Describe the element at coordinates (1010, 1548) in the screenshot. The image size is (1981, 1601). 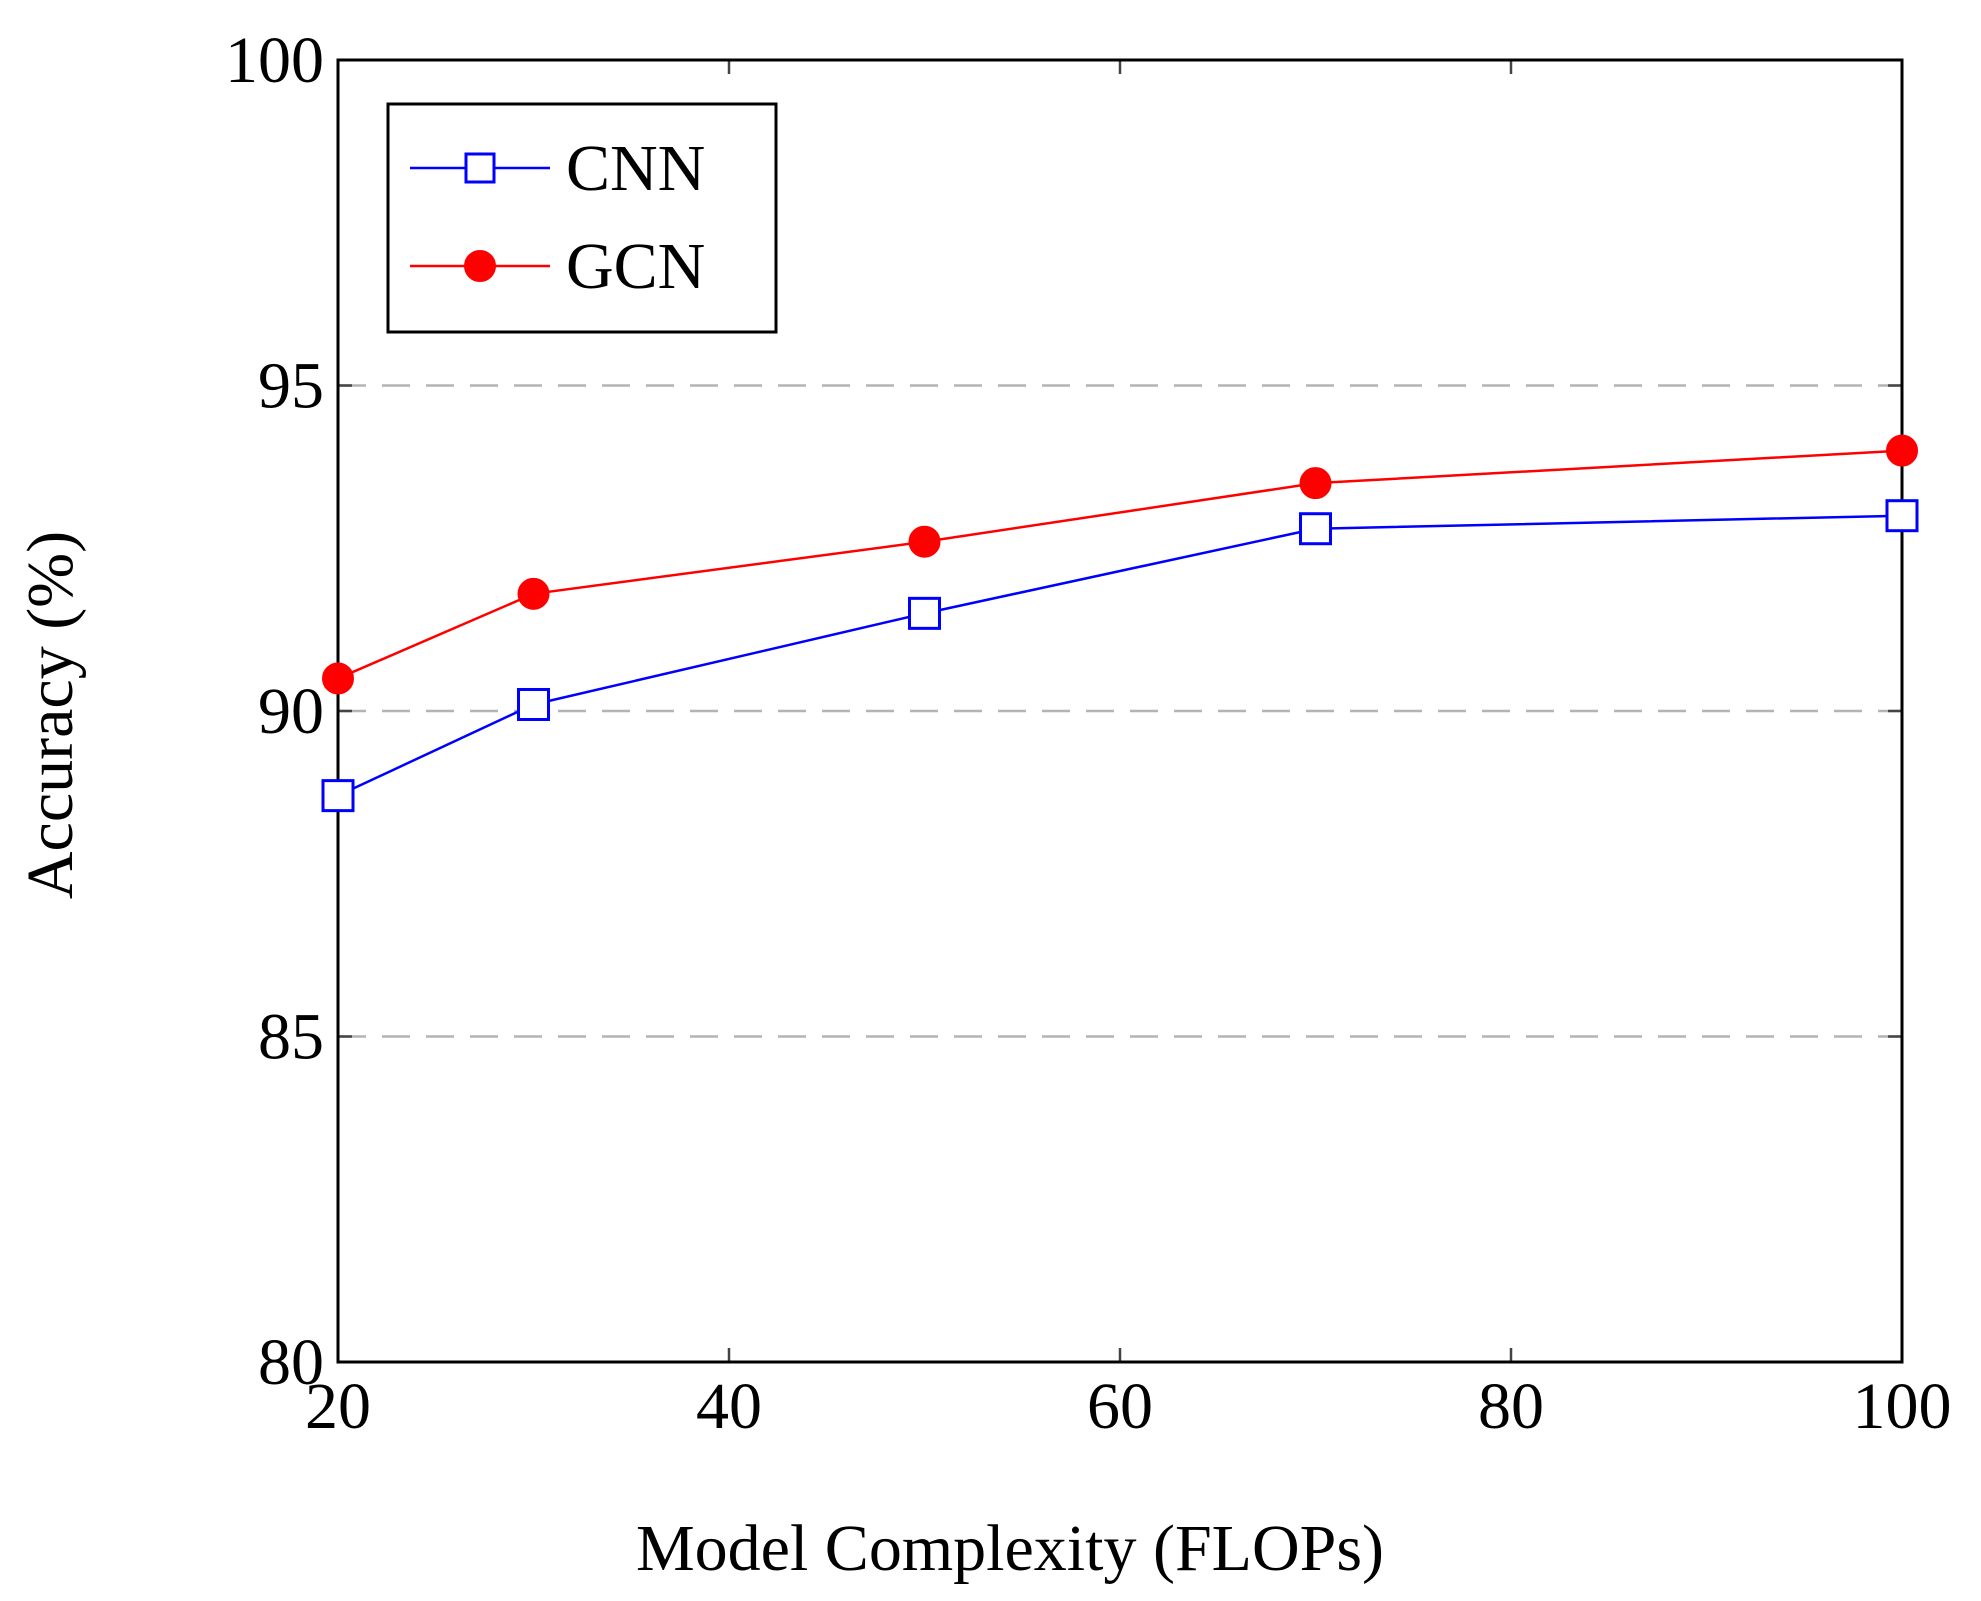
I see `x-axis-label: Model Complexity (FLOPs)` at that location.